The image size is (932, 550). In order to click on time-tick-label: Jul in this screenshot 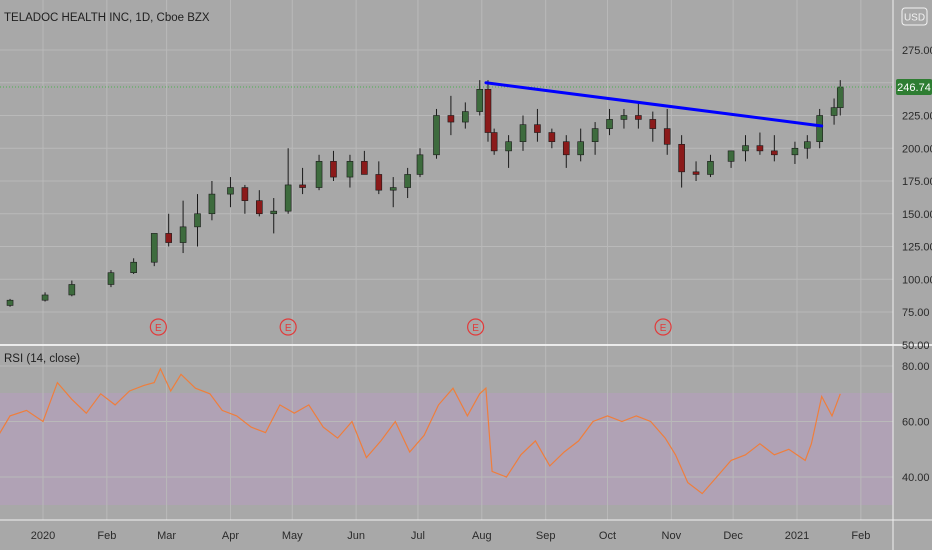, I will do `click(418, 536)`.